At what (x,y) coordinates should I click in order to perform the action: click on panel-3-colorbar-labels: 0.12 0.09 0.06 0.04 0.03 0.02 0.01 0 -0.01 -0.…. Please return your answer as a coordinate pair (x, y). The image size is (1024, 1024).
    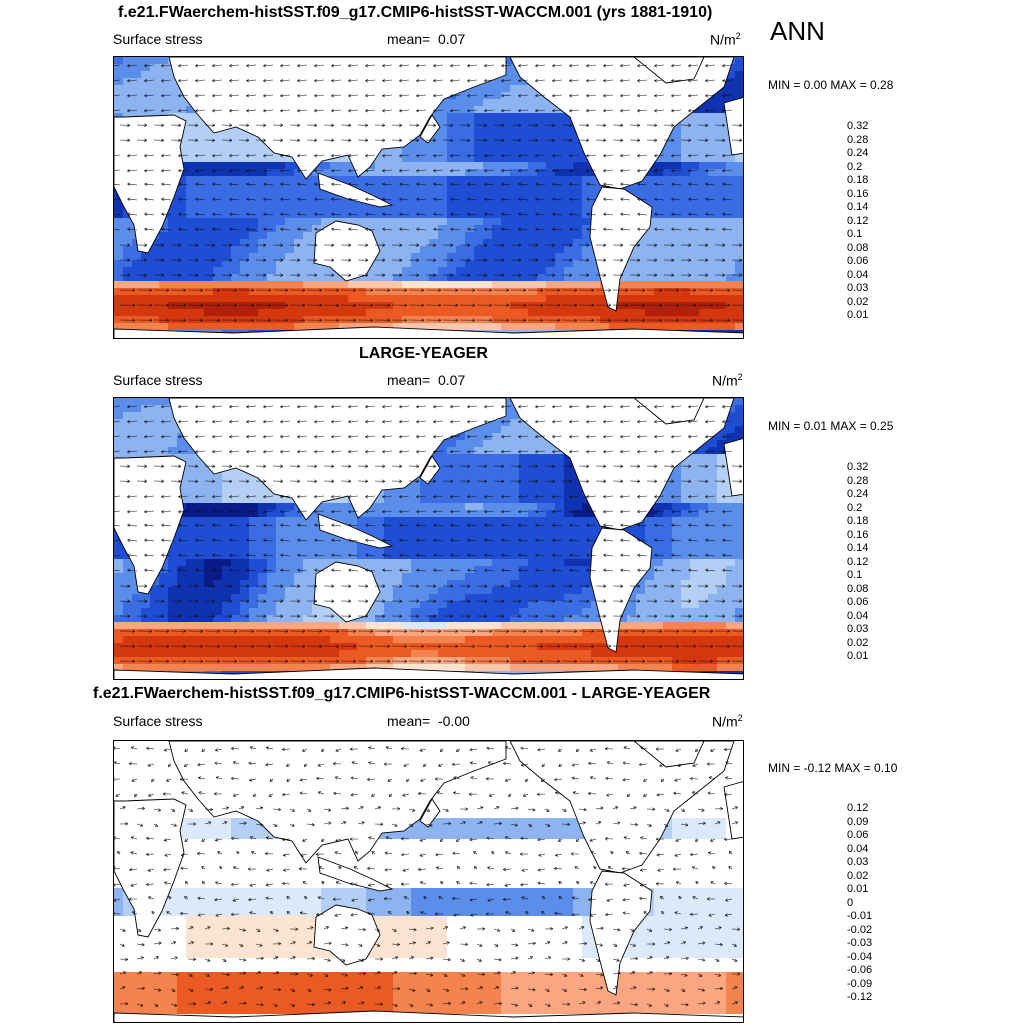
    Looking at the image, I should click on (860, 902).